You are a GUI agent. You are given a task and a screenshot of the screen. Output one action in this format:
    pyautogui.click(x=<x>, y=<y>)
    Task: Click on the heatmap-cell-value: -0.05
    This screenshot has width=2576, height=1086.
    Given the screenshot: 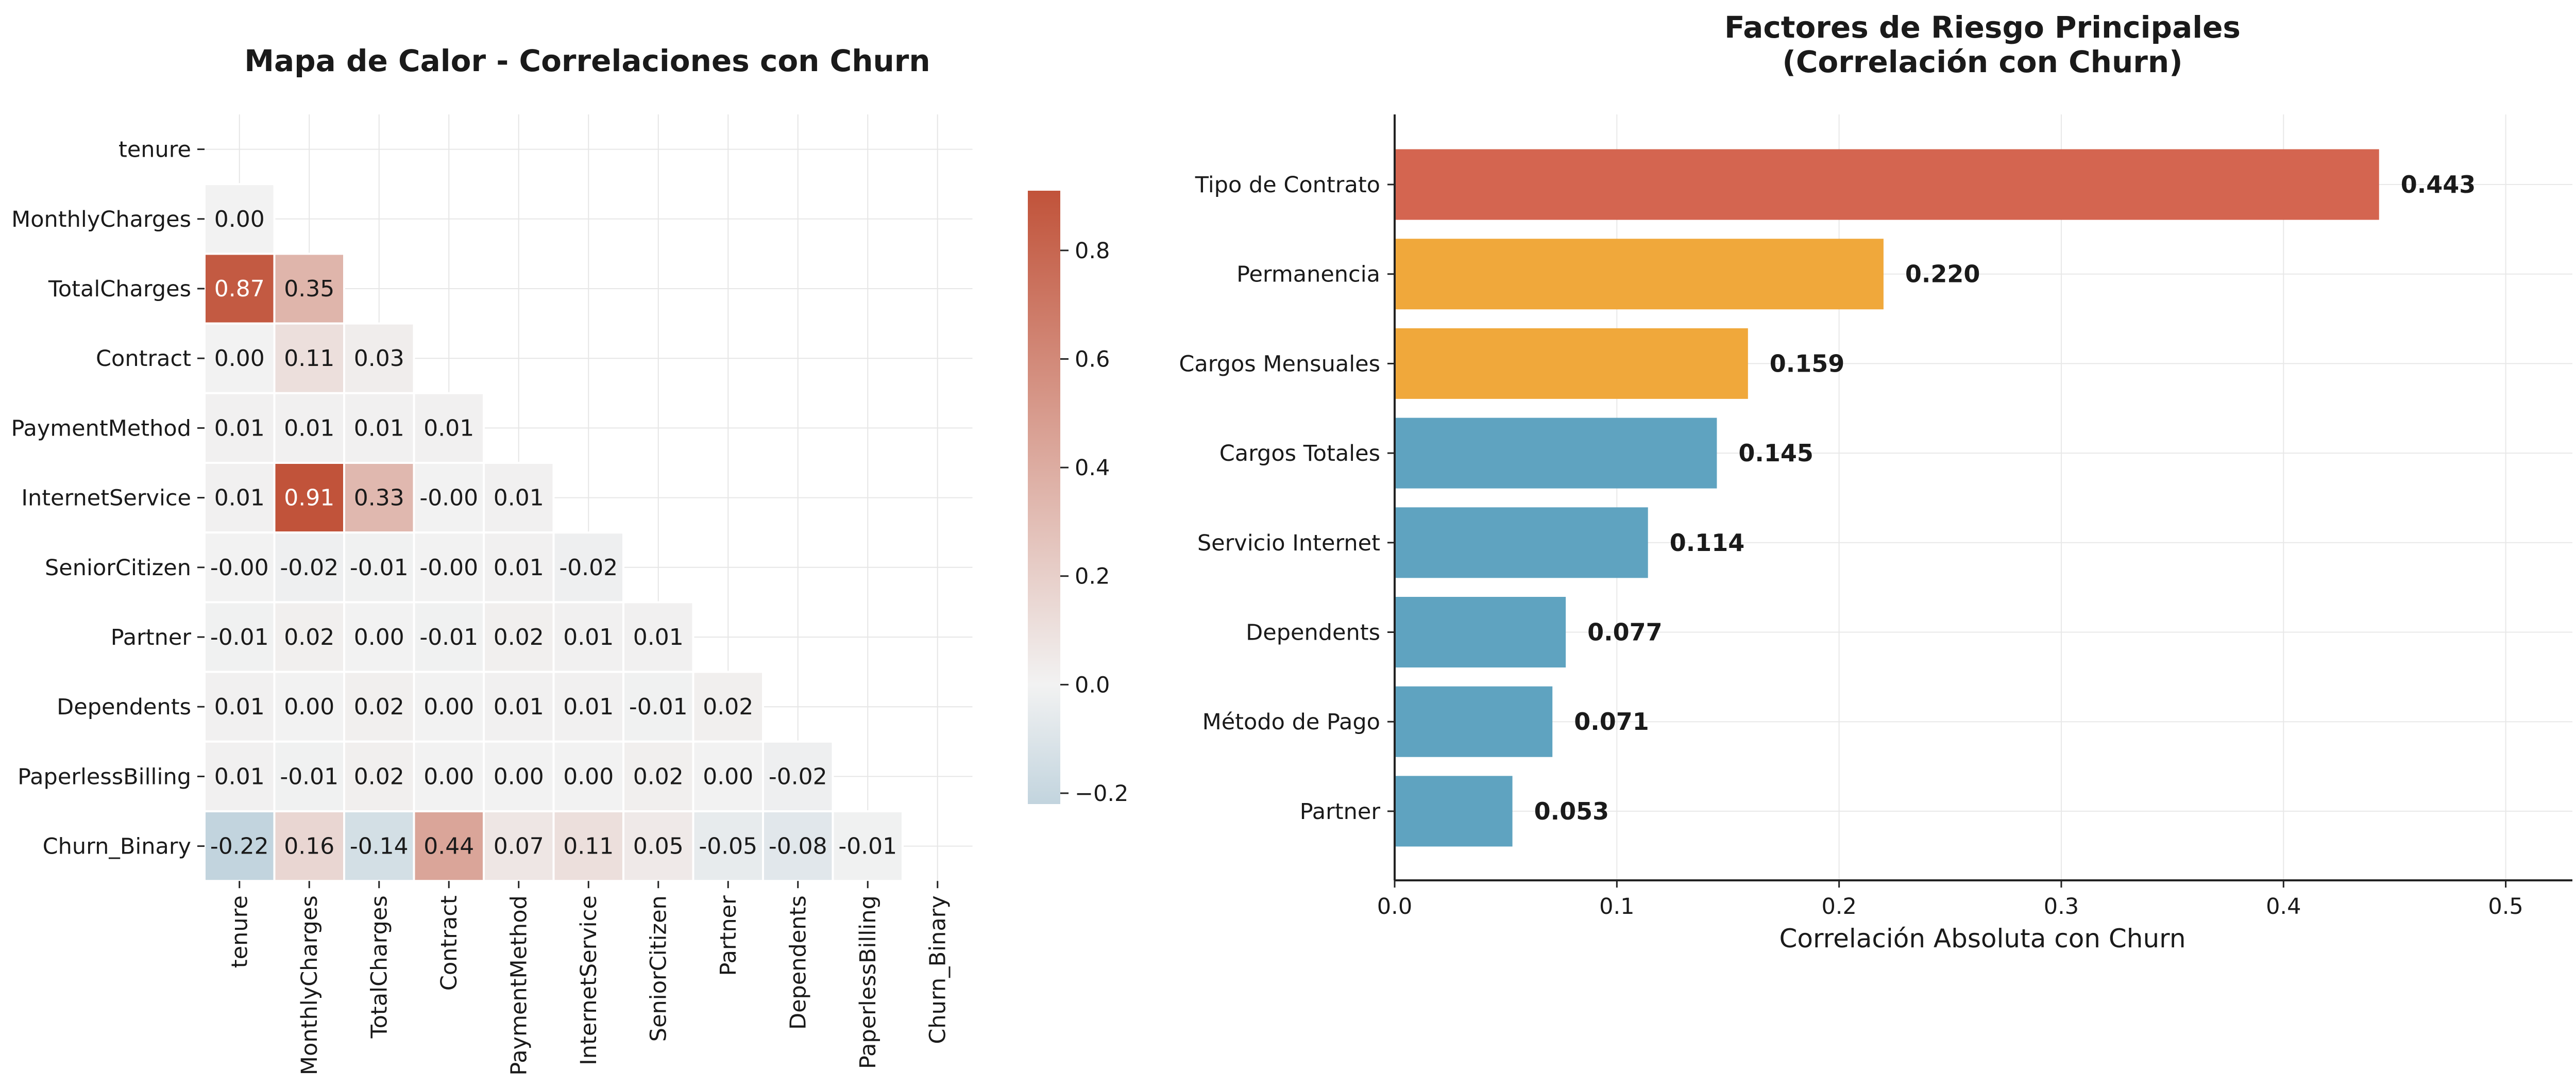 What is the action you would take?
    pyautogui.click(x=728, y=847)
    